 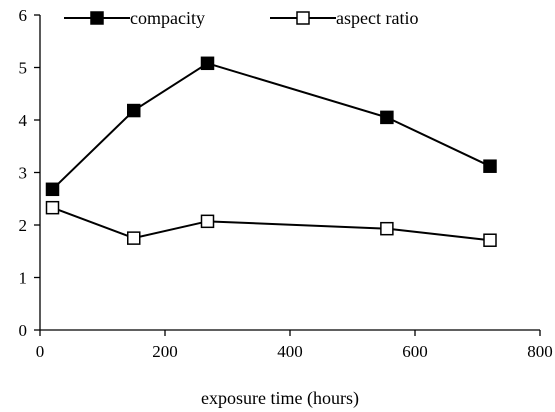 I want to click on legend: compacity aspect ratio, so click(x=241, y=18).